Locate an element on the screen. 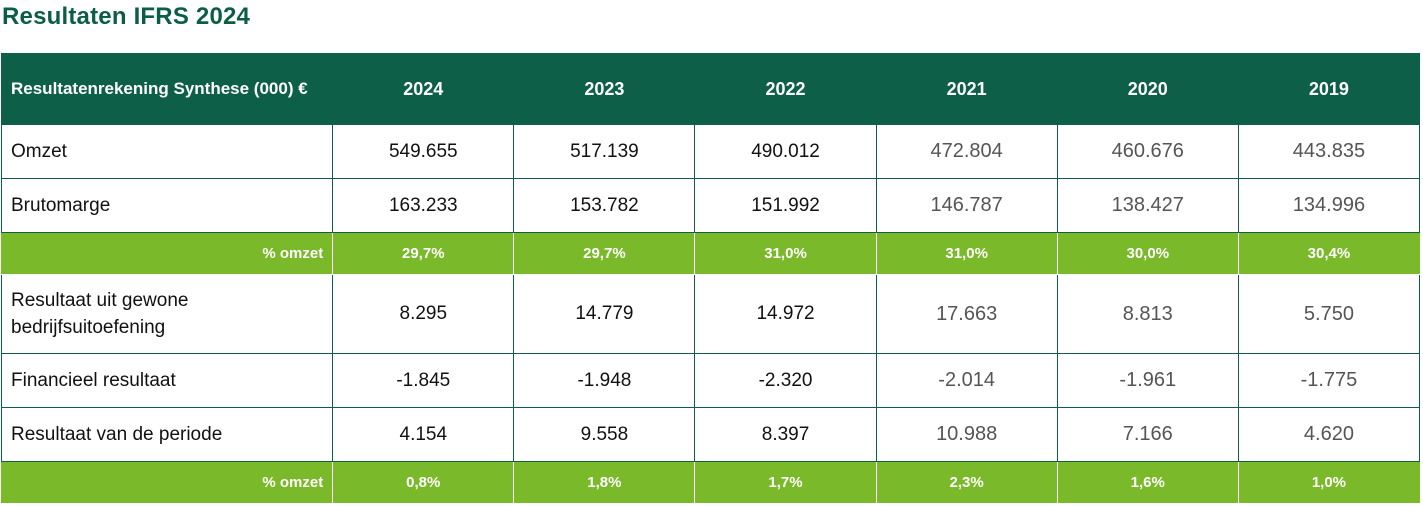 This screenshot has width=1423, height=507. header-year: 2020 is located at coordinates (1147, 89).